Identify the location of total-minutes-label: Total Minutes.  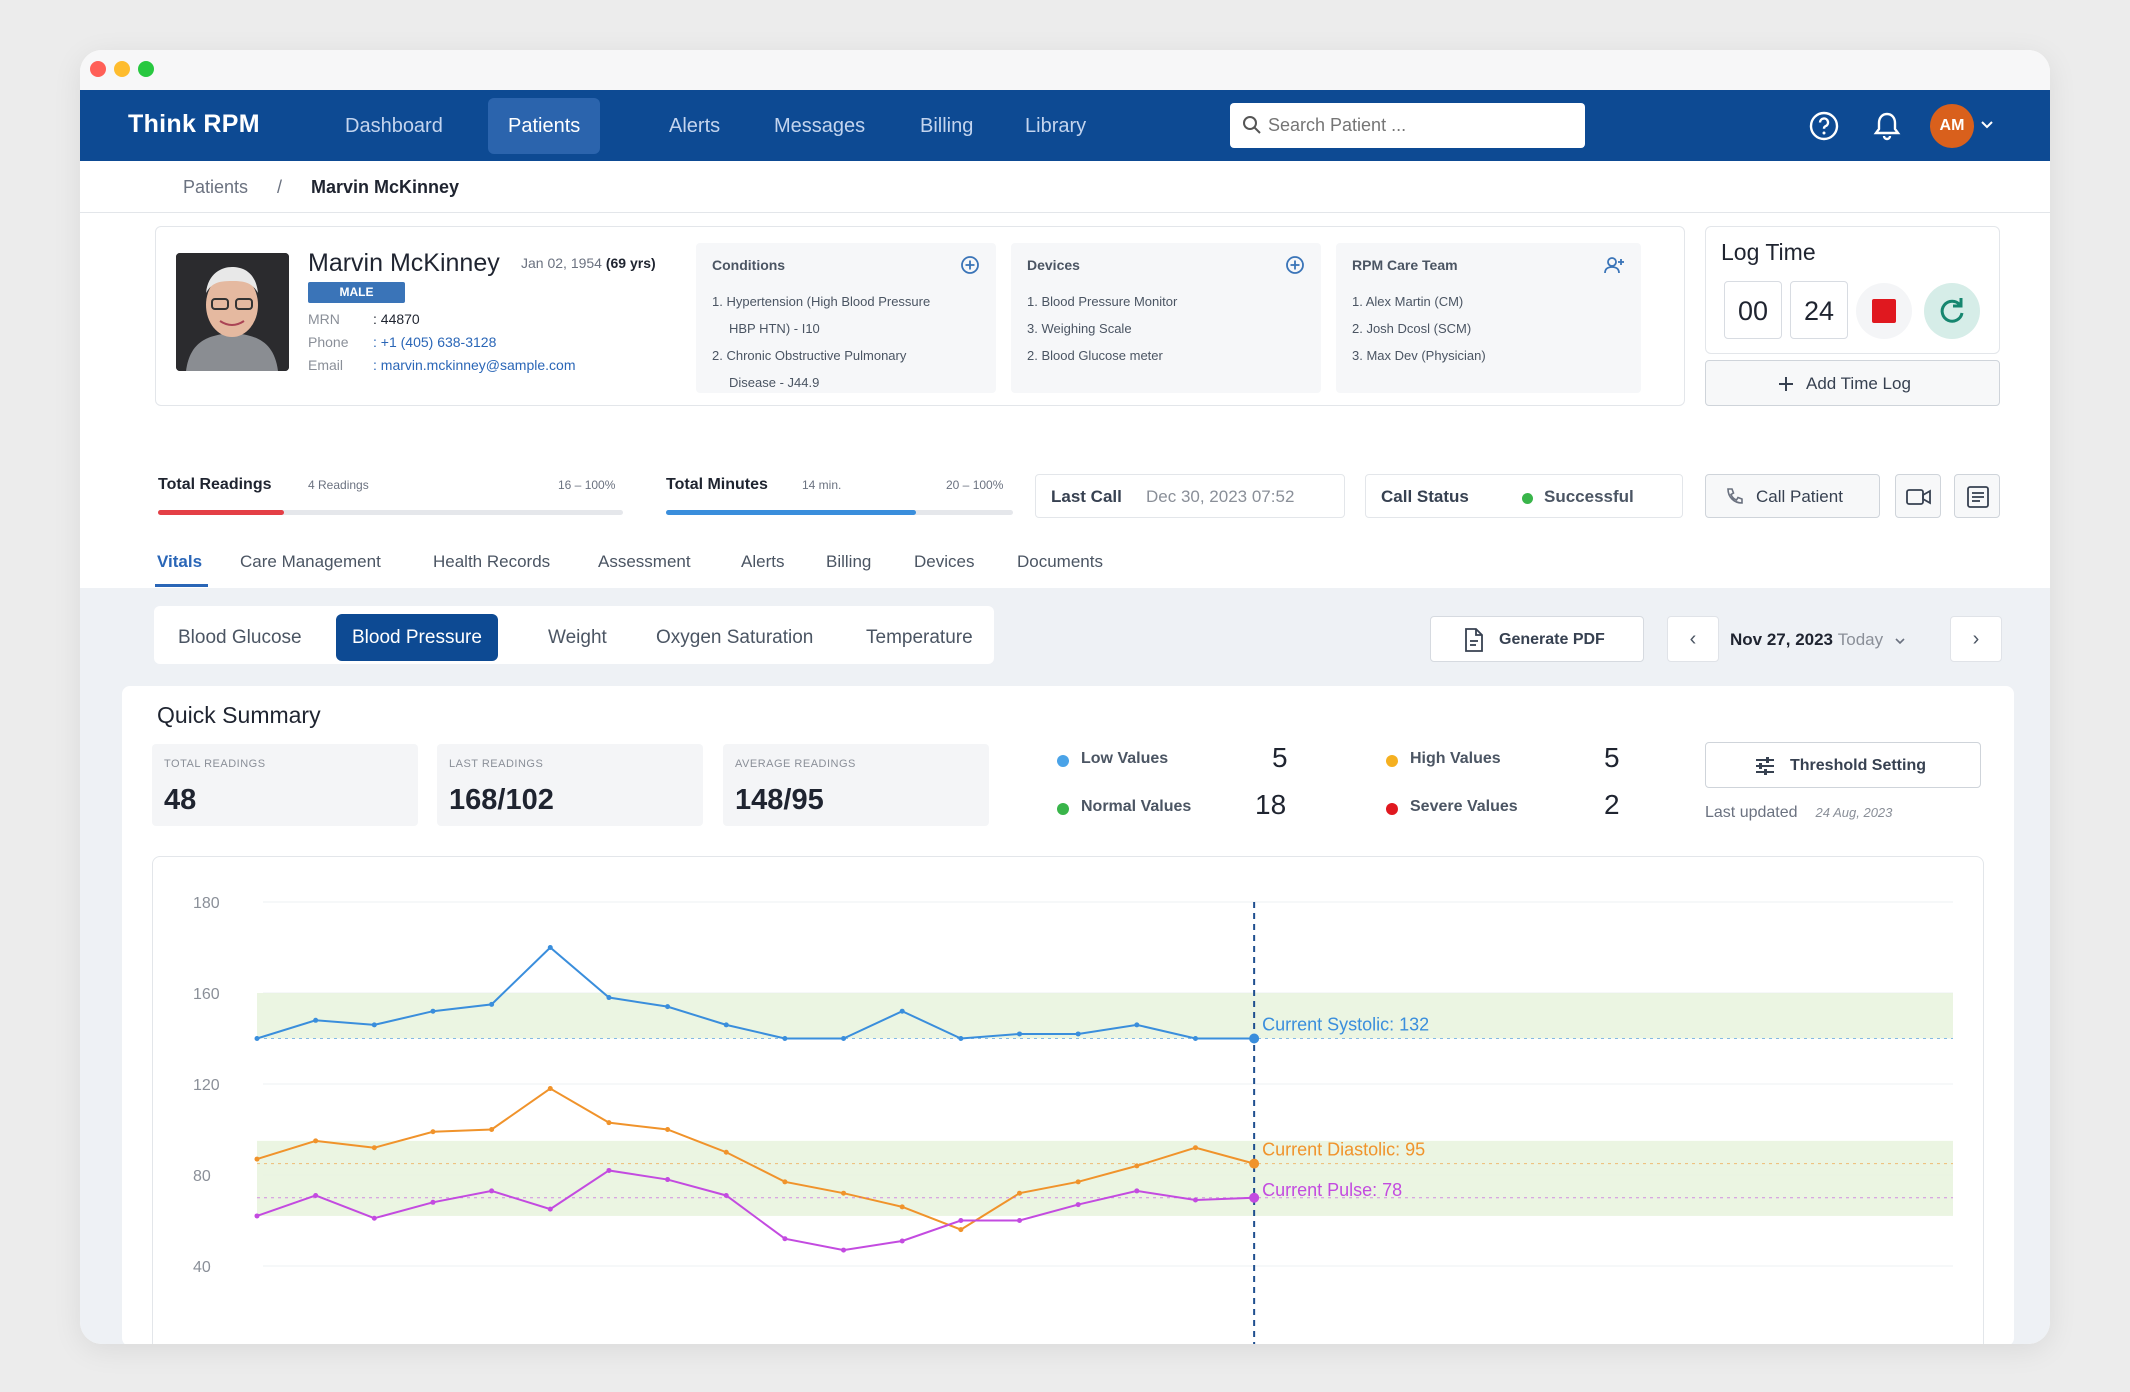
(717, 484).